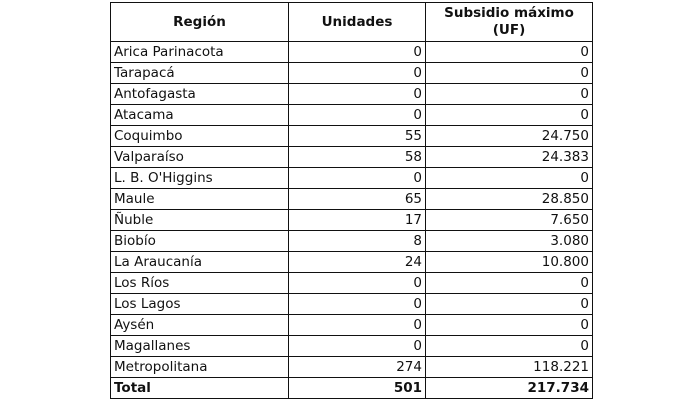 Image resolution: width=700 pixels, height=403 pixels. What do you see at coordinates (509, 241) in the screenshot?
I see `subsidy-cell: 3.080` at bounding box center [509, 241].